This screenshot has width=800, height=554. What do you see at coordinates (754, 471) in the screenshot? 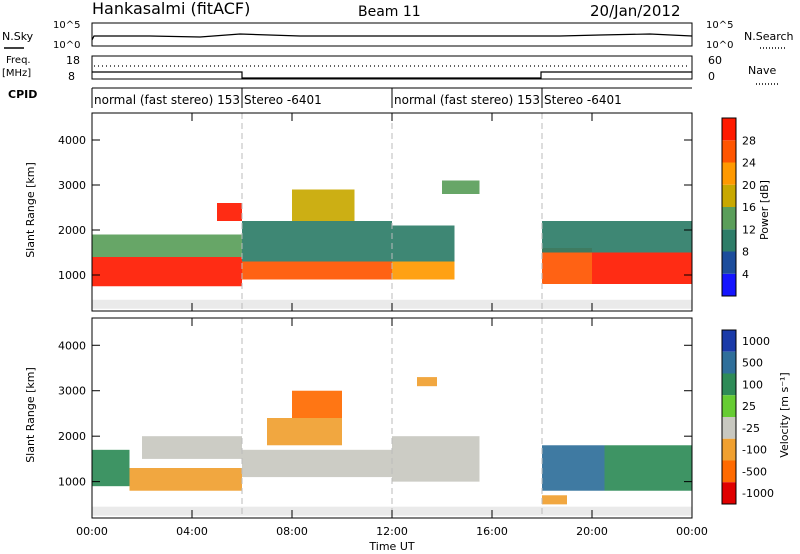
I see `colorbar-tick-label: -500` at bounding box center [754, 471].